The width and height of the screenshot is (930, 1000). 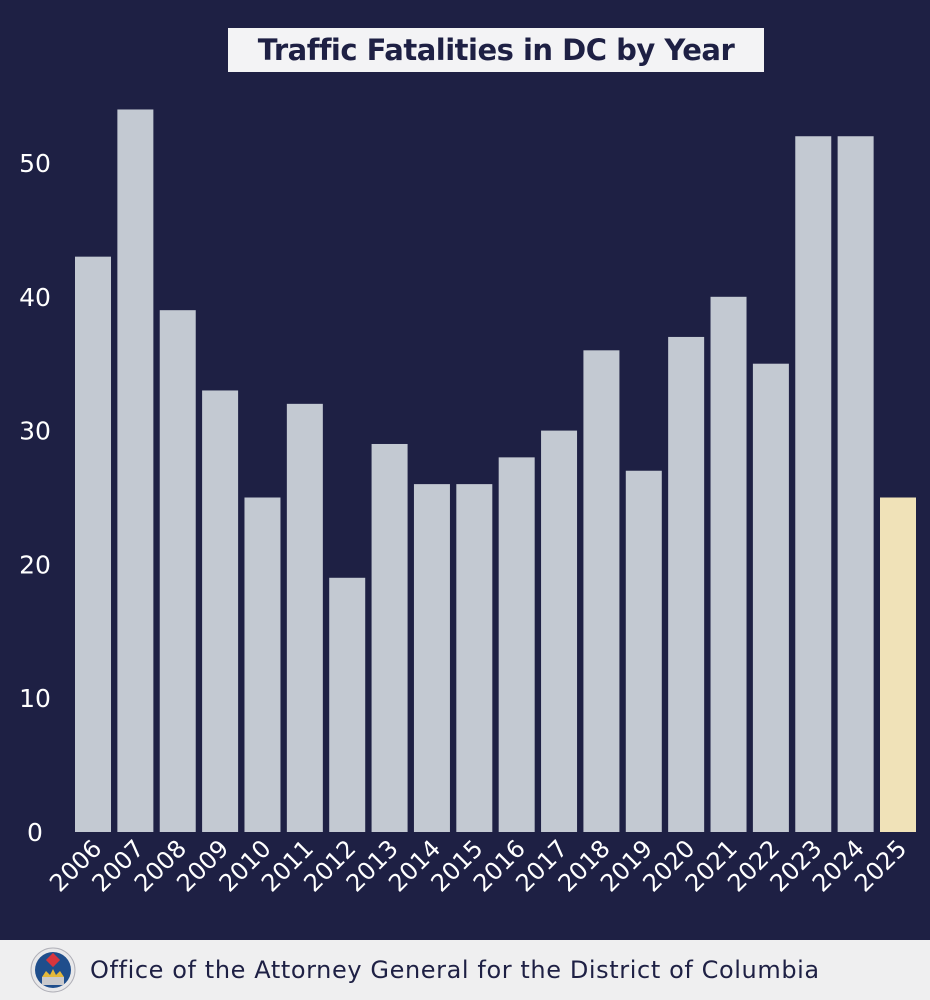 I want to click on chart-title-box: Traffic Fatalities in DC by Year, so click(x=496, y=50).